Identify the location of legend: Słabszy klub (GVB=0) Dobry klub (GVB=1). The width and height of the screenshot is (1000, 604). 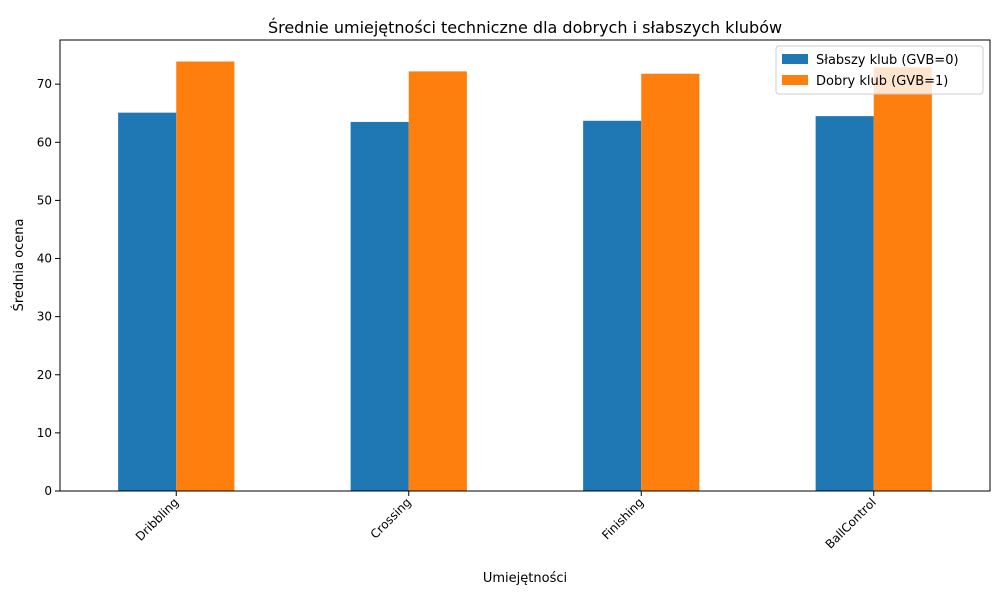
(879, 70).